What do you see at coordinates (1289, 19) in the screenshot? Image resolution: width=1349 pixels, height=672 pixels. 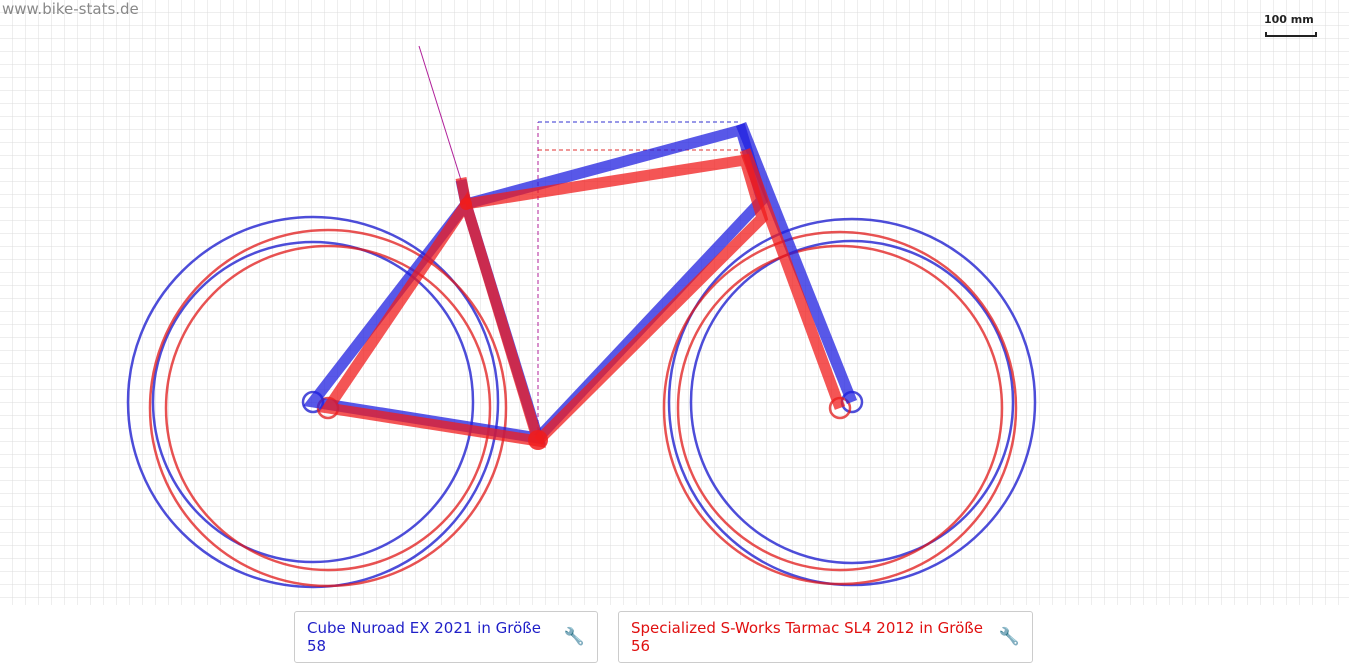 I see `scale-label: 100 mm` at bounding box center [1289, 19].